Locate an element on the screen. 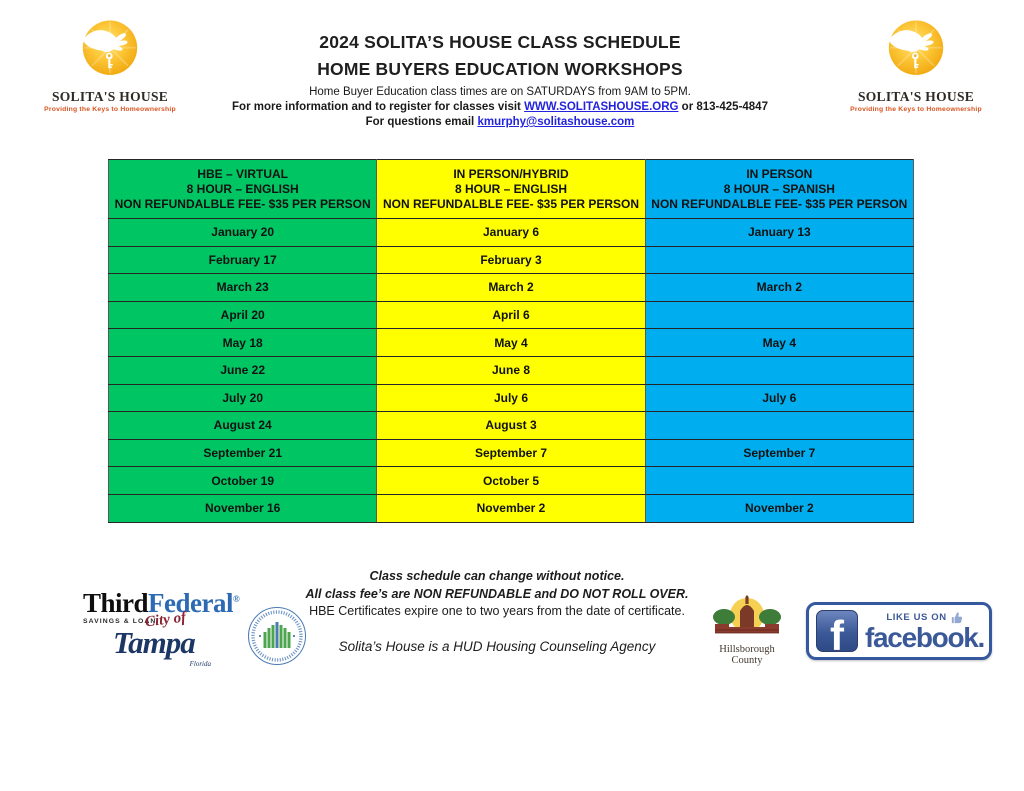 Image resolution: width=1024 pixels, height=791 pixels. date-cell: June 8 is located at coordinates (511, 370).